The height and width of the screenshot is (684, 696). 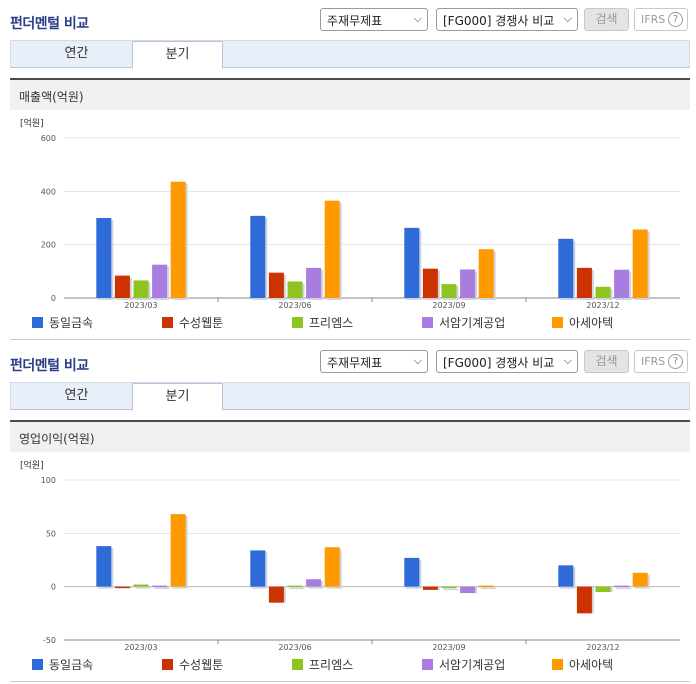 What do you see at coordinates (49, 640) in the screenshot?
I see `y-tick-label: -50` at bounding box center [49, 640].